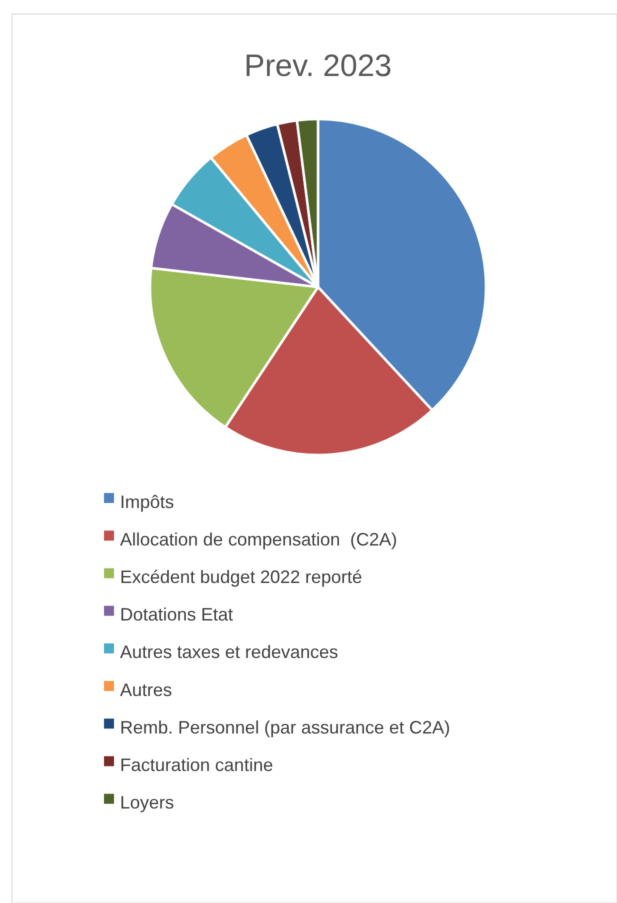  I want to click on legend-label: Autres taxes et redevances, so click(229, 652).